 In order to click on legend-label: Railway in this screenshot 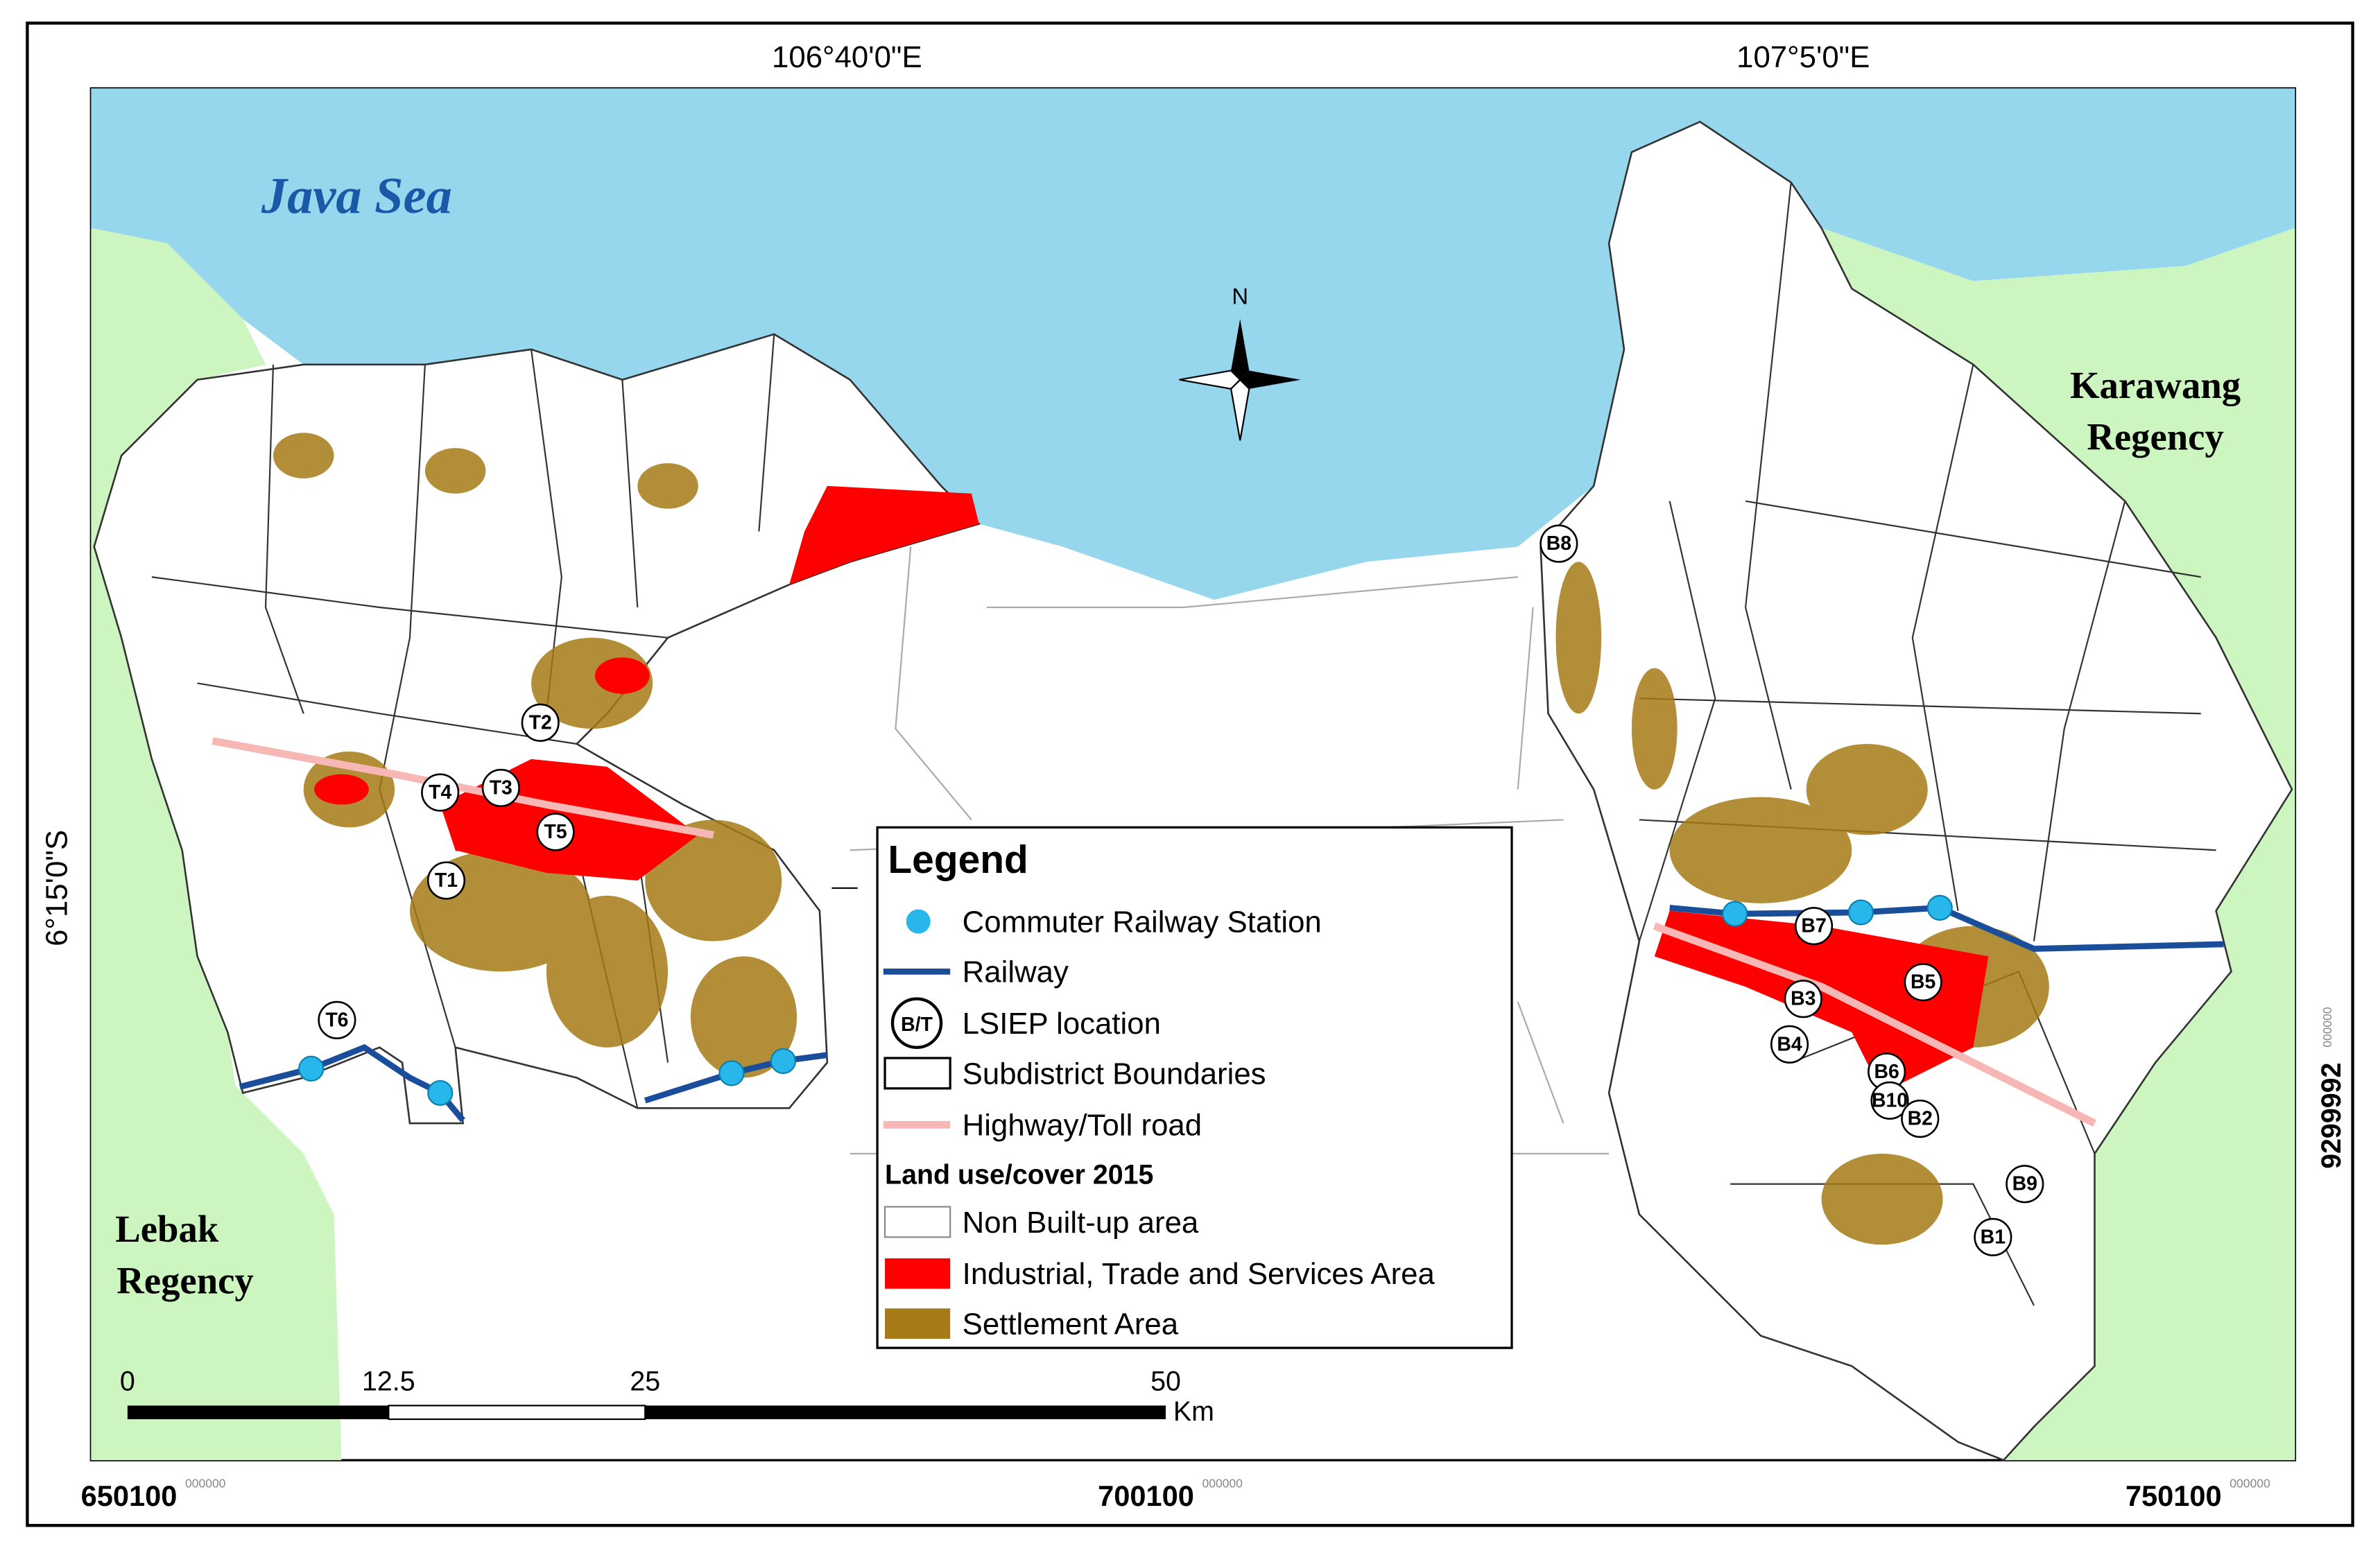, I will do `click(1016, 972)`.